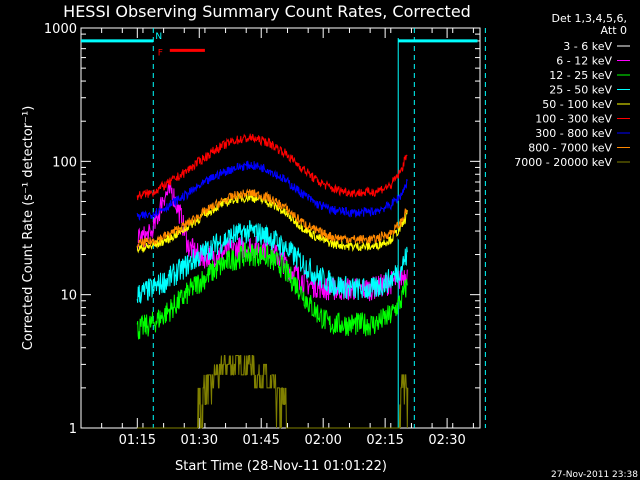 This screenshot has height=480, width=640. What do you see at coordinates (573, 133) in the screenshot?
I see `legend-entry-label: 300 - 800 keV` at bounding box center [573, 133].